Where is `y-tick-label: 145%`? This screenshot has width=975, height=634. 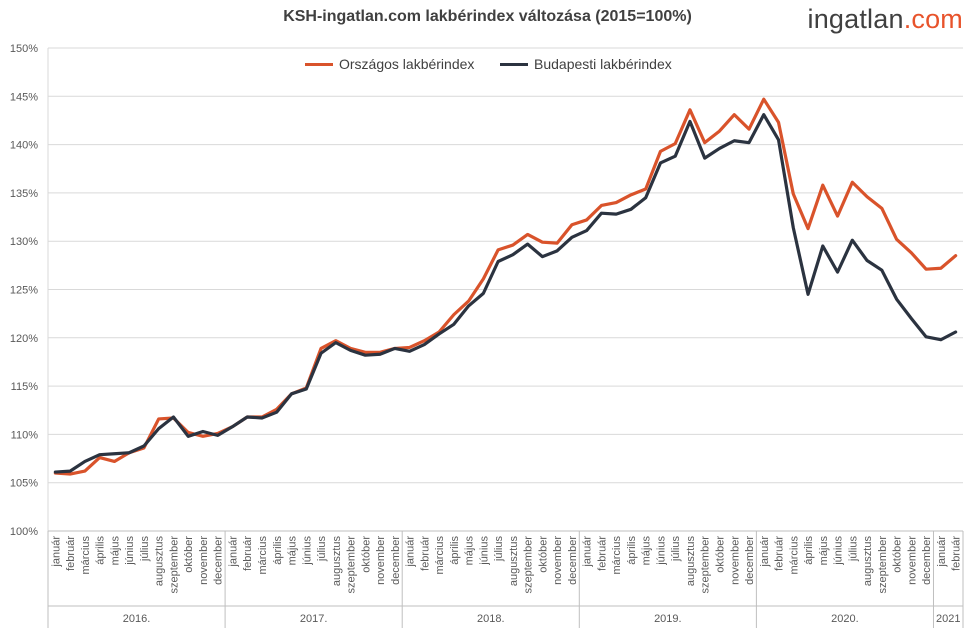
y-tick-label: 145% is located at coordinates (24, 97).